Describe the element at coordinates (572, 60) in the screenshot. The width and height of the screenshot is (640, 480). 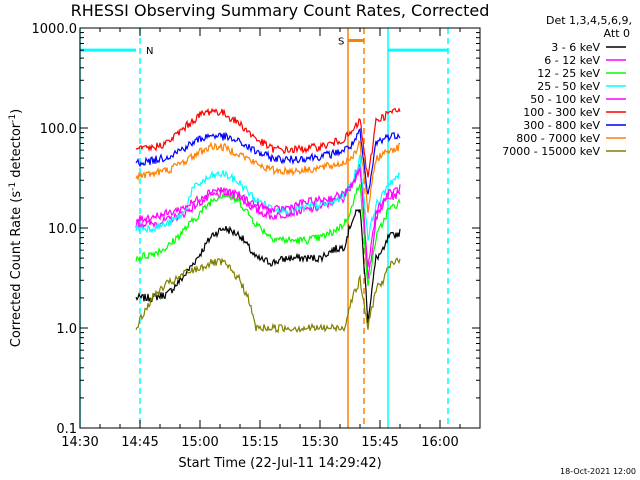
I see `legend-label-1: 6 - 12 keV` at that location.